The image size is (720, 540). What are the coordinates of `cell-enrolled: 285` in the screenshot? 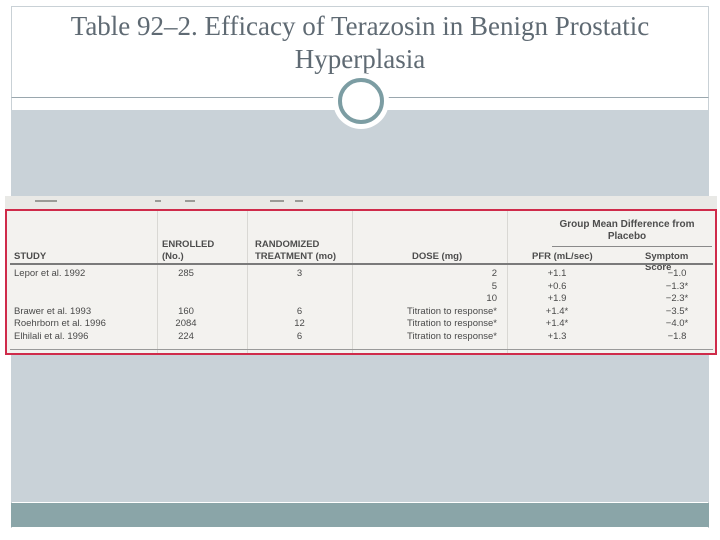 It's located at (186, 273).